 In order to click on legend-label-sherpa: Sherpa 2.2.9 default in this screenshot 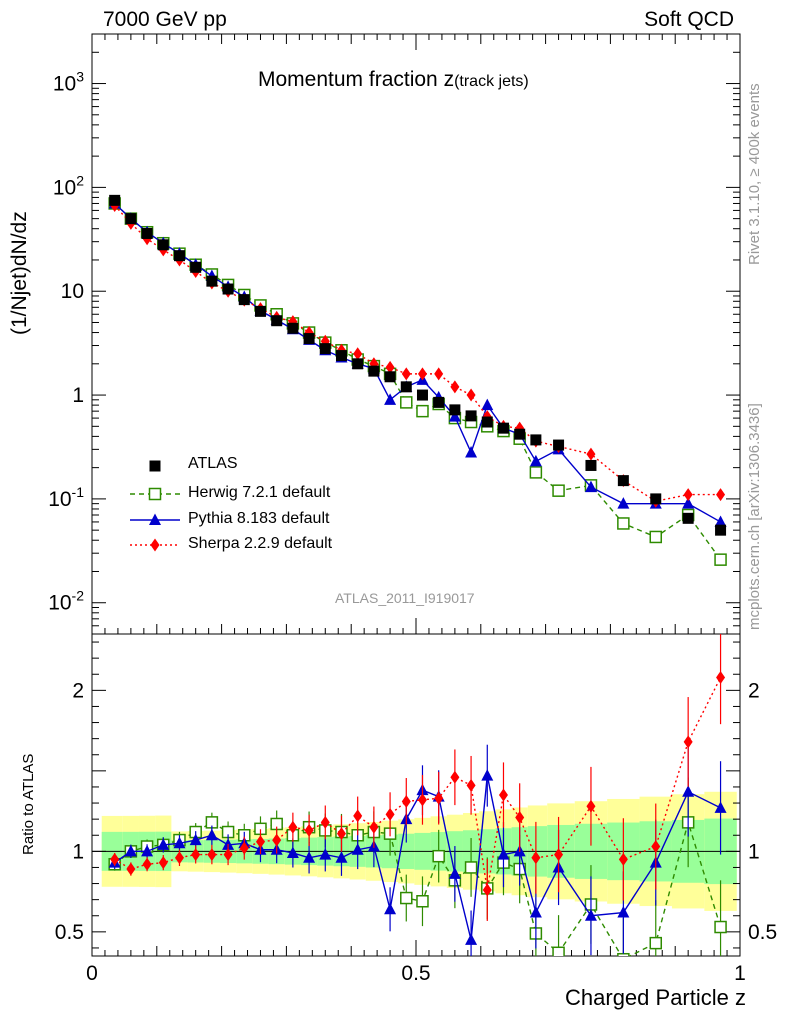, I will do `click(260, 543)`.